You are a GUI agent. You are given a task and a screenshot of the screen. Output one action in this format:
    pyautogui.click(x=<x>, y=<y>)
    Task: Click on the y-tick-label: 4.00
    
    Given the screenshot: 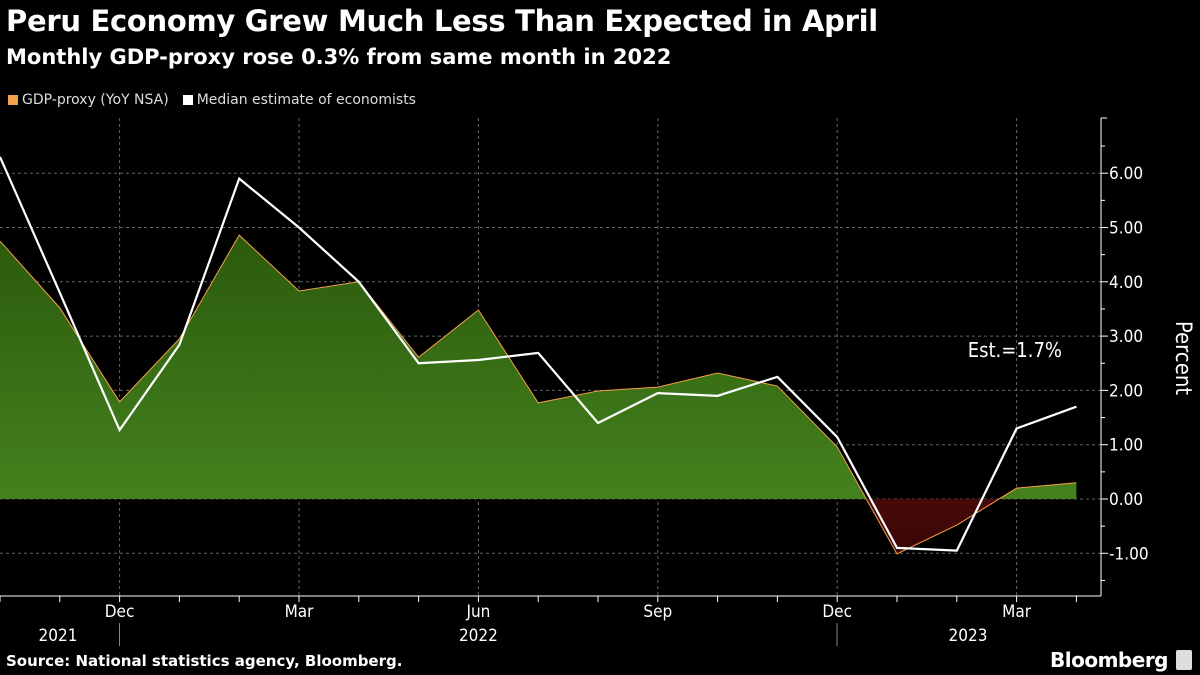 What is the action you would take?
    pyautogui.click(x=1126, y=283)
    